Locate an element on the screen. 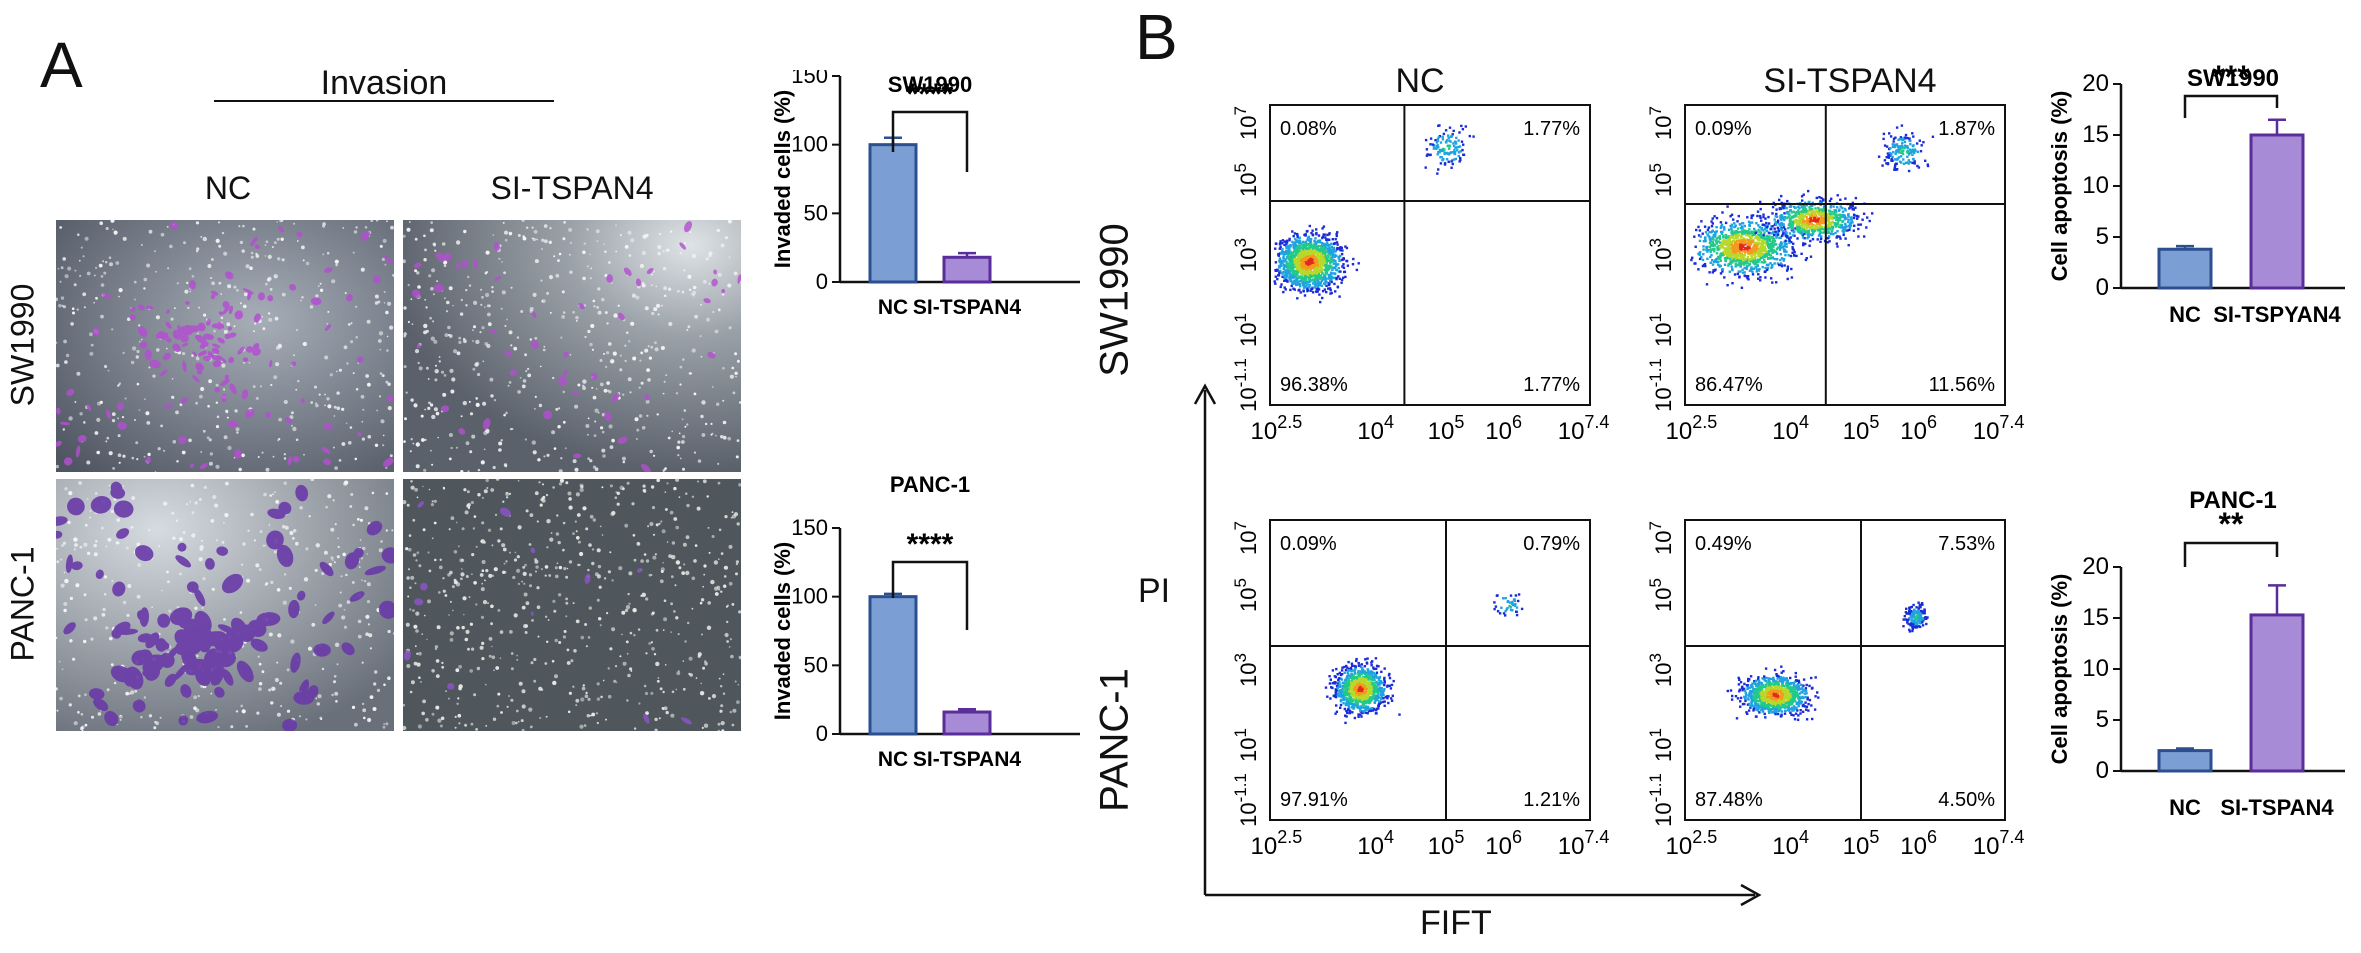  quadrant-q2-percent: 1.77% is located at coordinates (1551, 129).